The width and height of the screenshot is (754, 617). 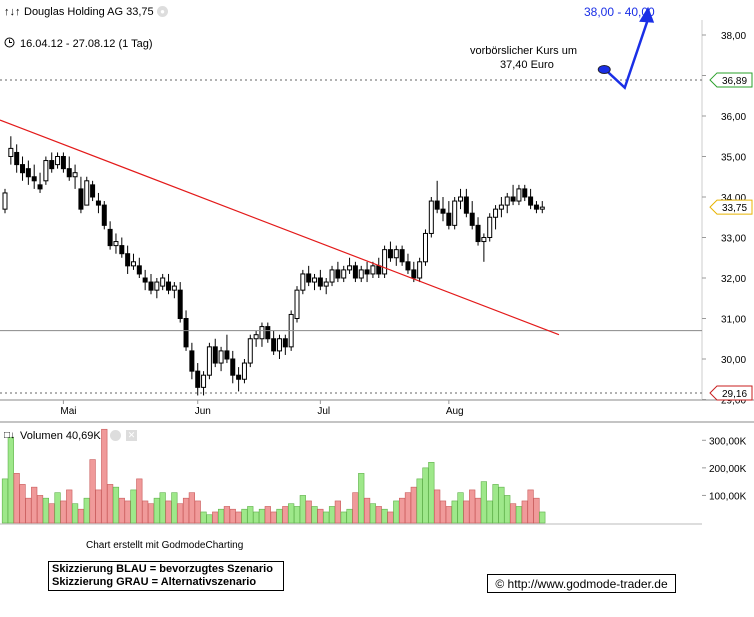 I want to click on target-label: 38,00 - 40,00, so click(x=619, y=12).